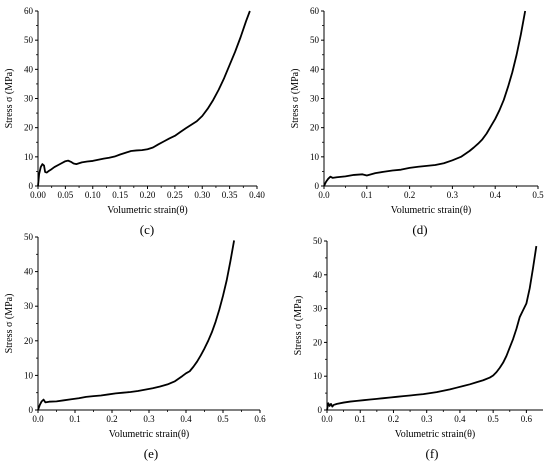  Describe the element at coordinates (66, 195) in the screenshot. I see `x-tick-label: 0.05` at that location.